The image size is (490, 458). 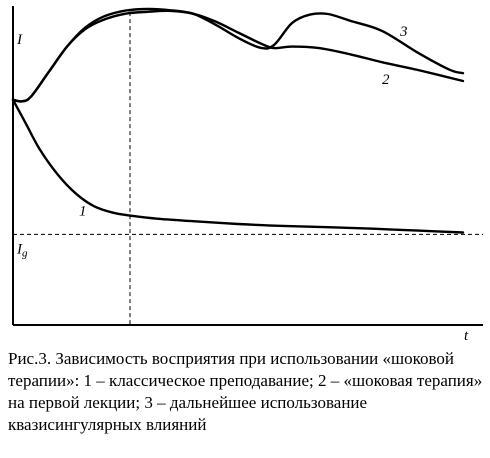 What do you see at coordinates (83, 211) in the screenshot?
I see `series-1-label: 1` at bounding box center [83, 211].